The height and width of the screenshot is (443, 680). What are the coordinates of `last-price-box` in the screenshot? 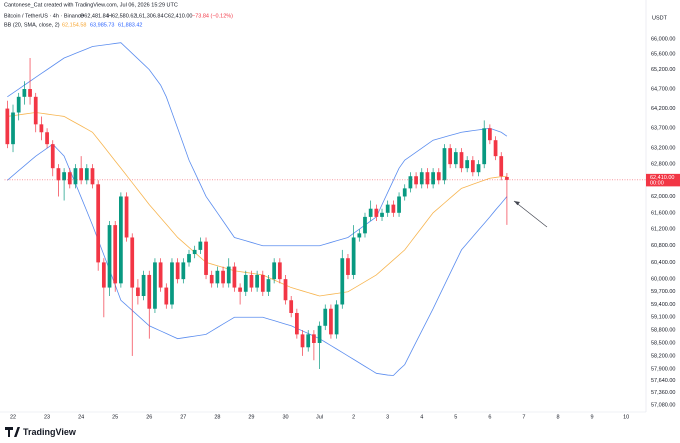 It's located at (663, 180).